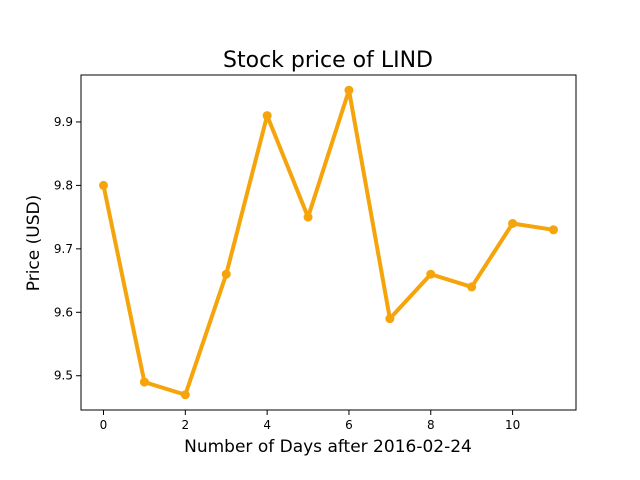 This screenshot has height=480, width=640. What do you see at coordinates (267, 425) in the screenshot?
I see `x-tick-label-2: 4` at bounding box center [267, 425].